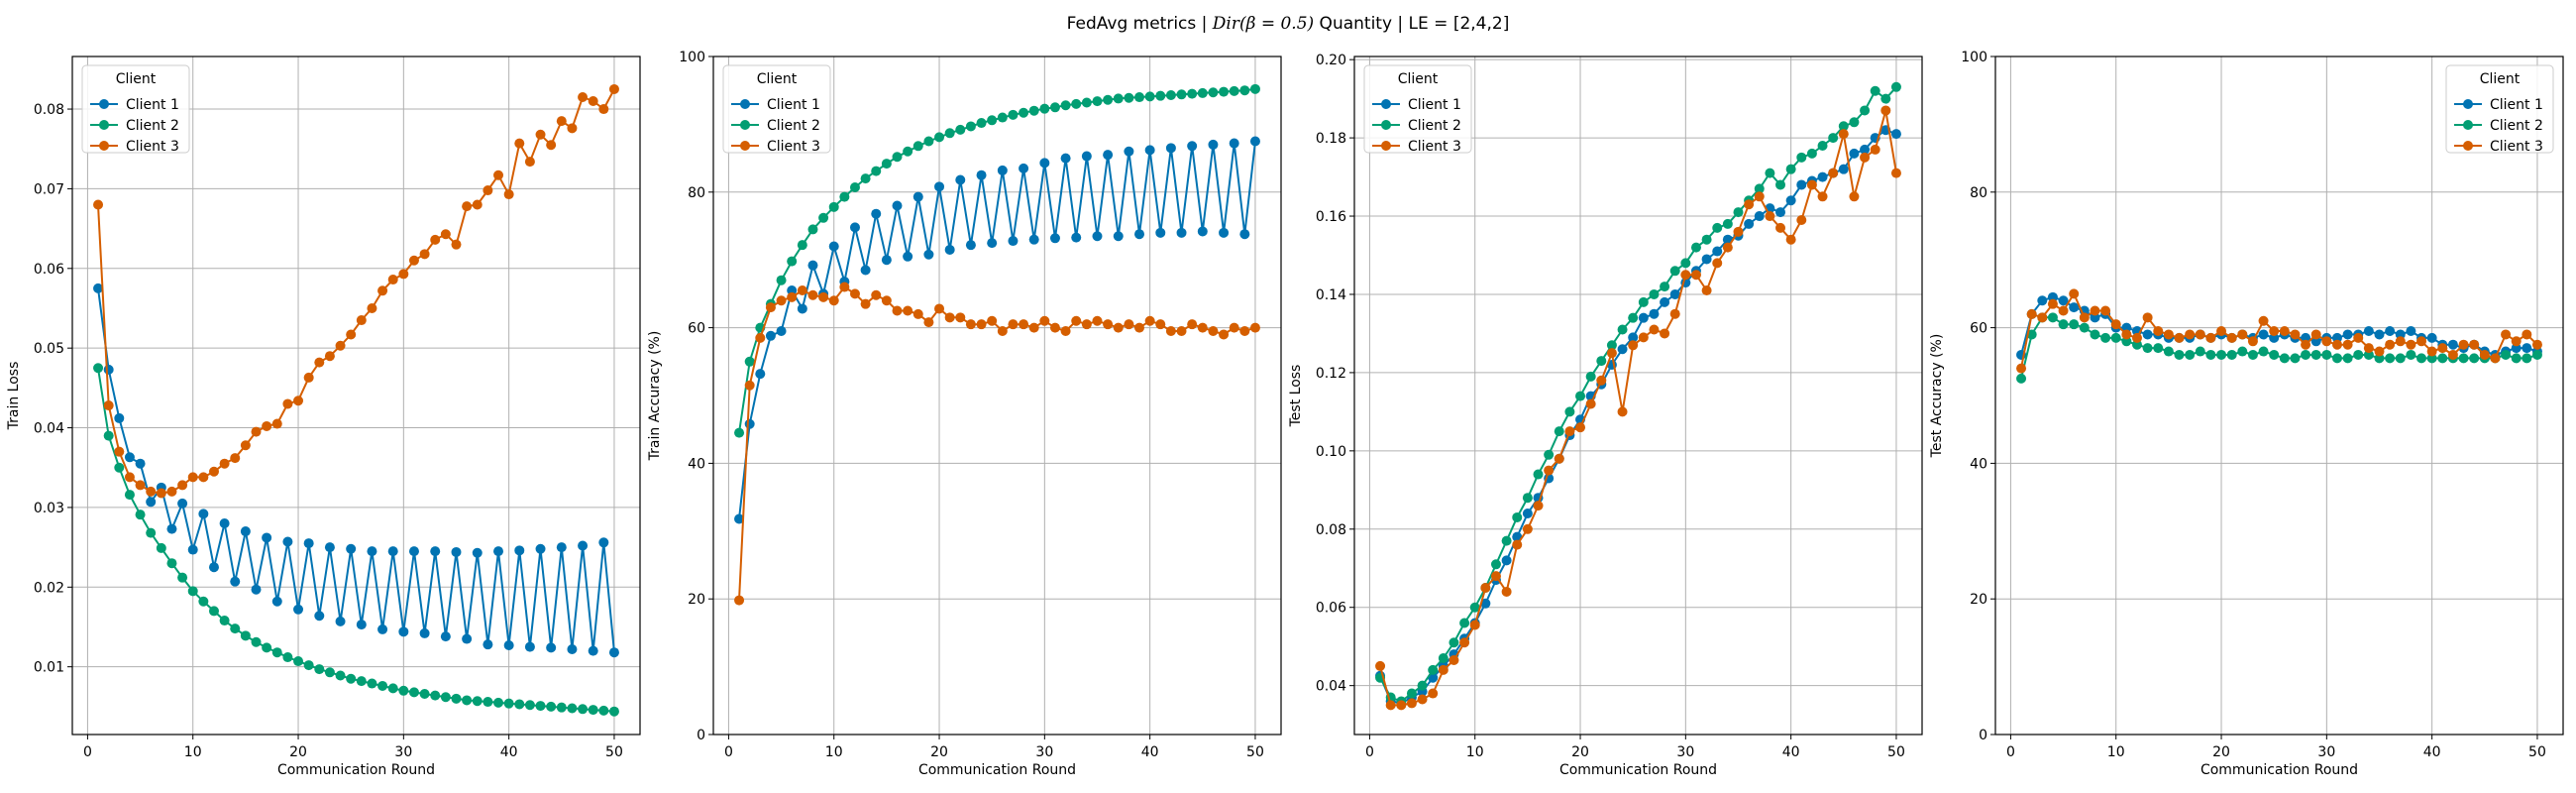 The image size is (2576, 793). Describe the element at coordinates (1139, 24) in the screenshot. I see `figure-title-prefix: FedAvg metrics |` at that location.